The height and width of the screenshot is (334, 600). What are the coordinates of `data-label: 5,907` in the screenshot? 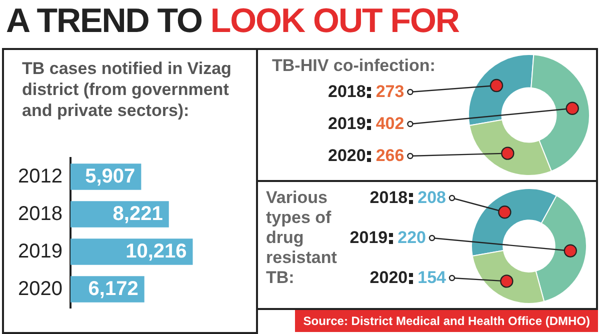 It's located at (110, 176).